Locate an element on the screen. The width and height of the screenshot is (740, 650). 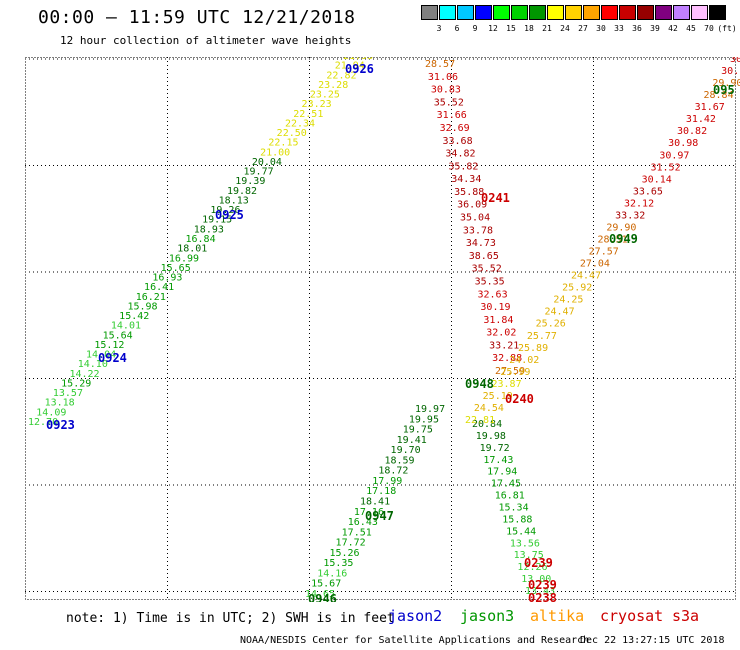
swh-value-label: 20.04 is located at coordinates (267, 162).